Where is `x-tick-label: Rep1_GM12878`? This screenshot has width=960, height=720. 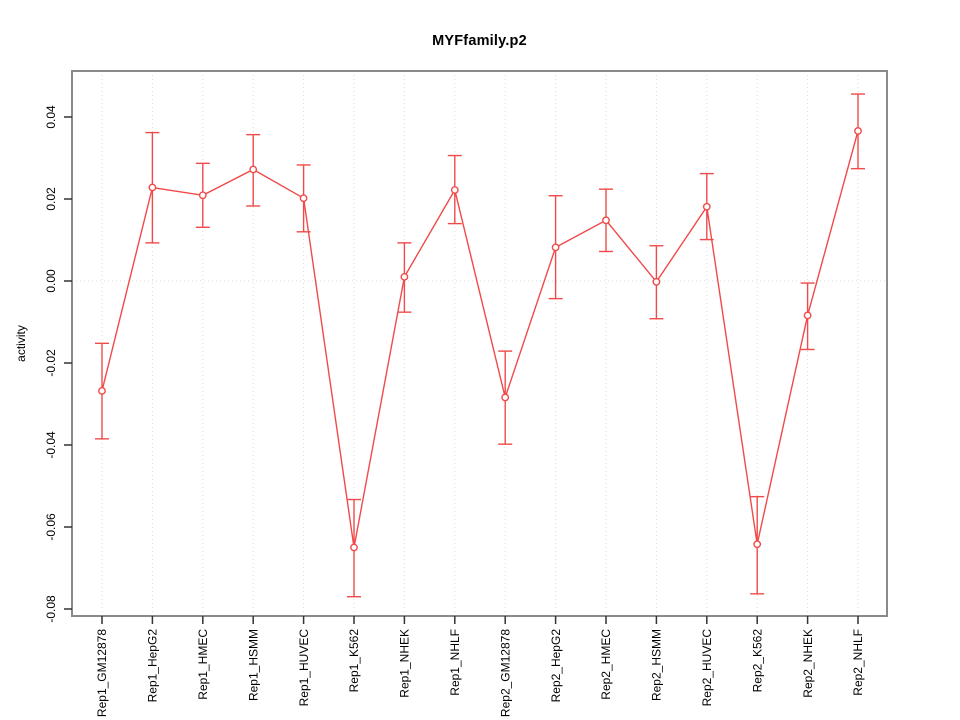 x-tick-label: Rep1_GM12878 is located at coordinates (102, 673).